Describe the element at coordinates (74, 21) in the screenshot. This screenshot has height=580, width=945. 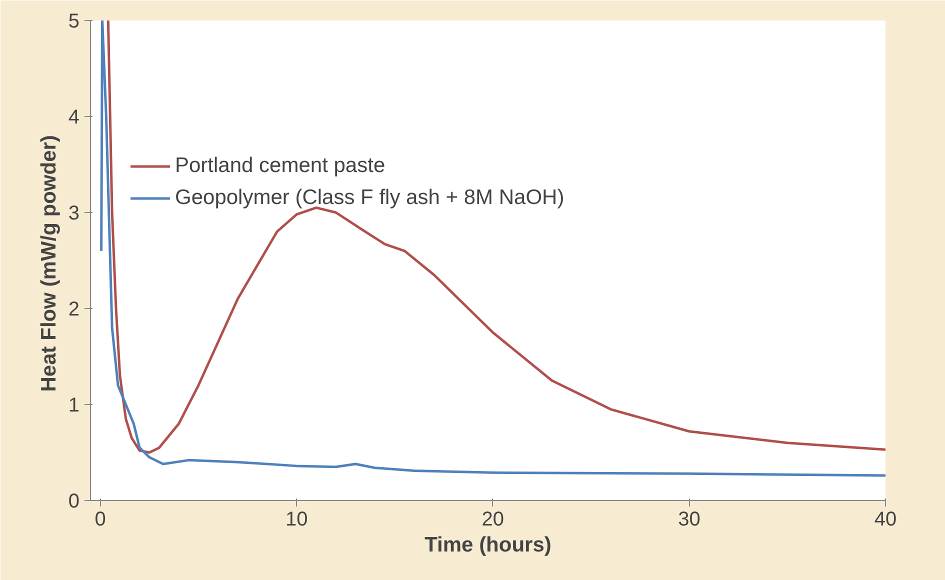
I see `y-tick-label: 5` at that location.